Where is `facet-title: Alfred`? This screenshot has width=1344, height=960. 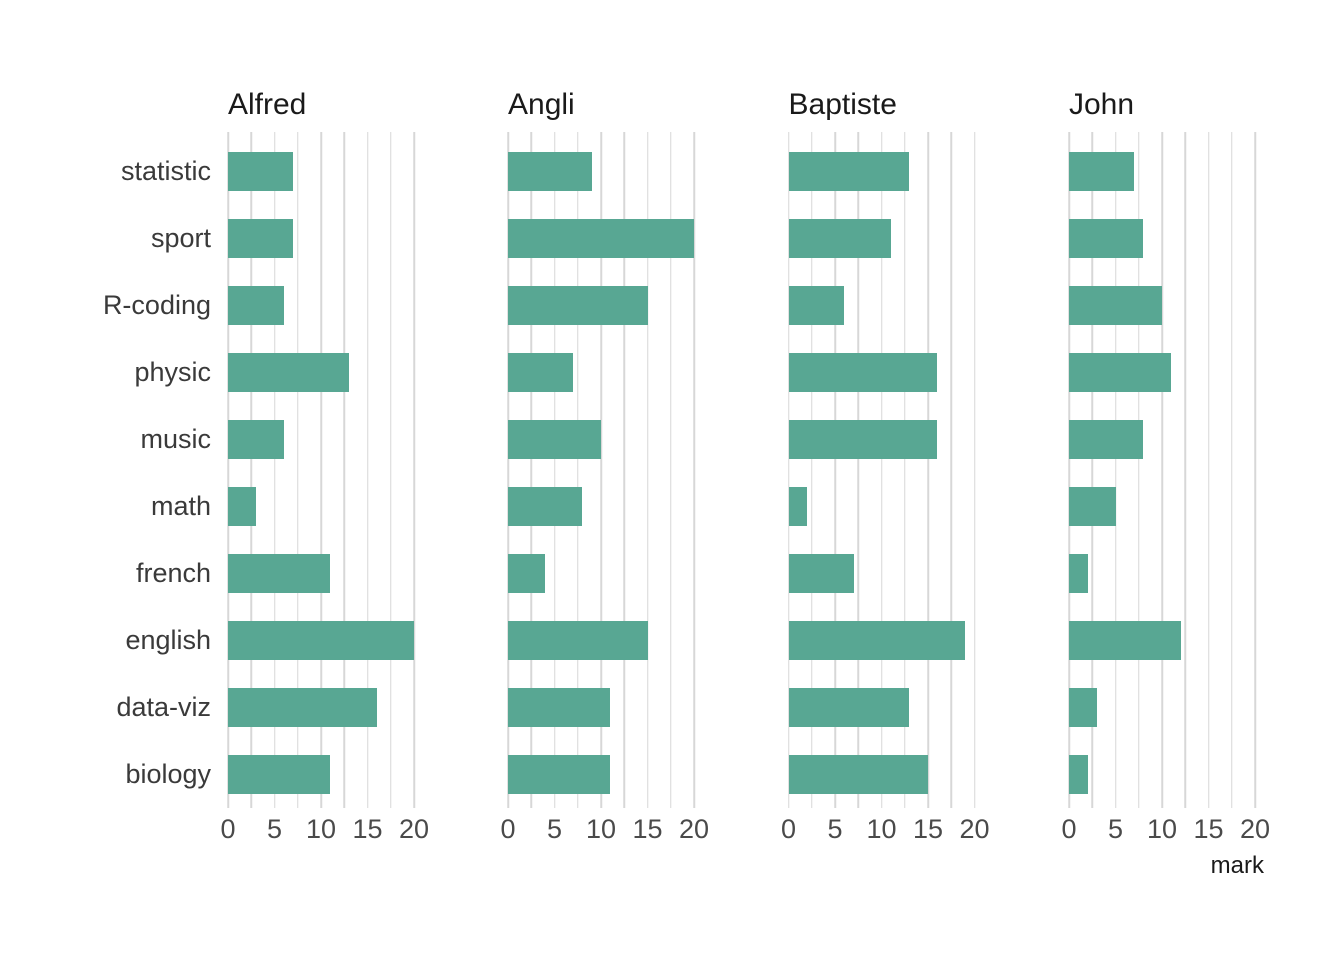 facet-title: Alfred is located at coordinates (267, 104).